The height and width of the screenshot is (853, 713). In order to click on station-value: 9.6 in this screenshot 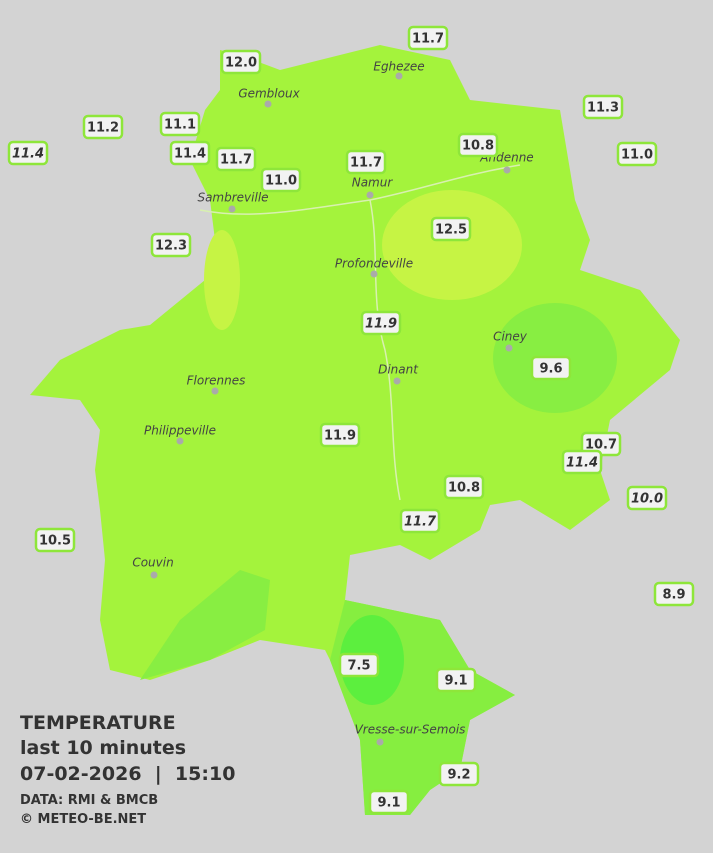, I will do `click(550, 369)`.